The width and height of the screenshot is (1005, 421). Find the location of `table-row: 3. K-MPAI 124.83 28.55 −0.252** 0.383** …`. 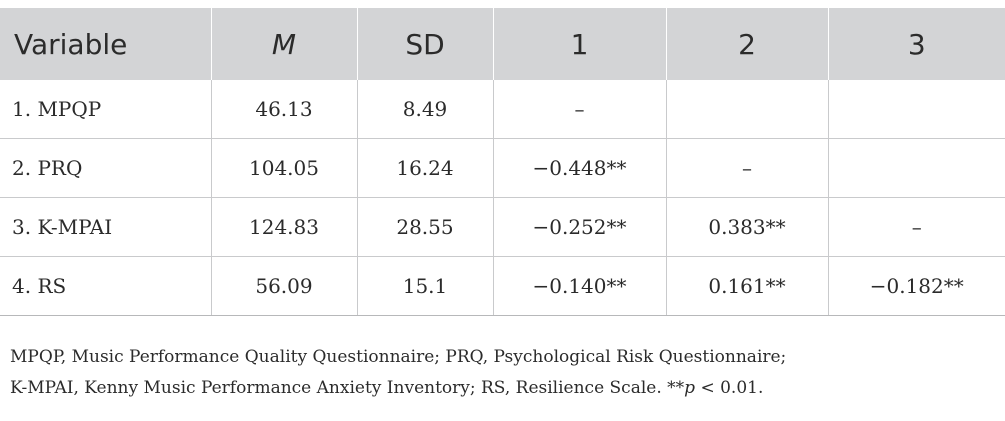

table-row: 3. K-MPAI 124.83 28.55 −0.252** 0.383** … is located at coordinates (502, 227).